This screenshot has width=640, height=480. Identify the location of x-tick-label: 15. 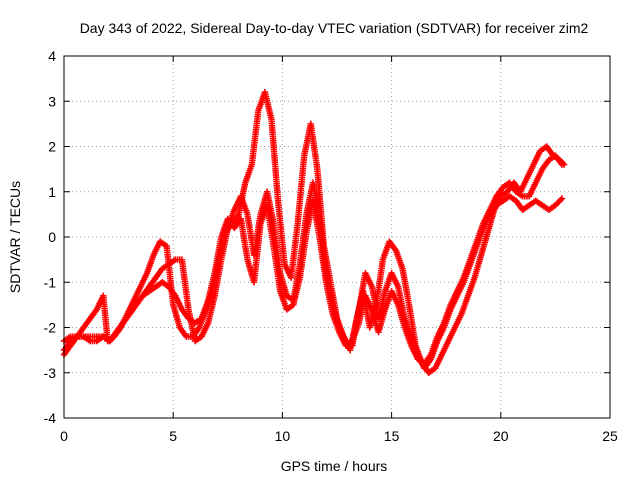
(392, 436).